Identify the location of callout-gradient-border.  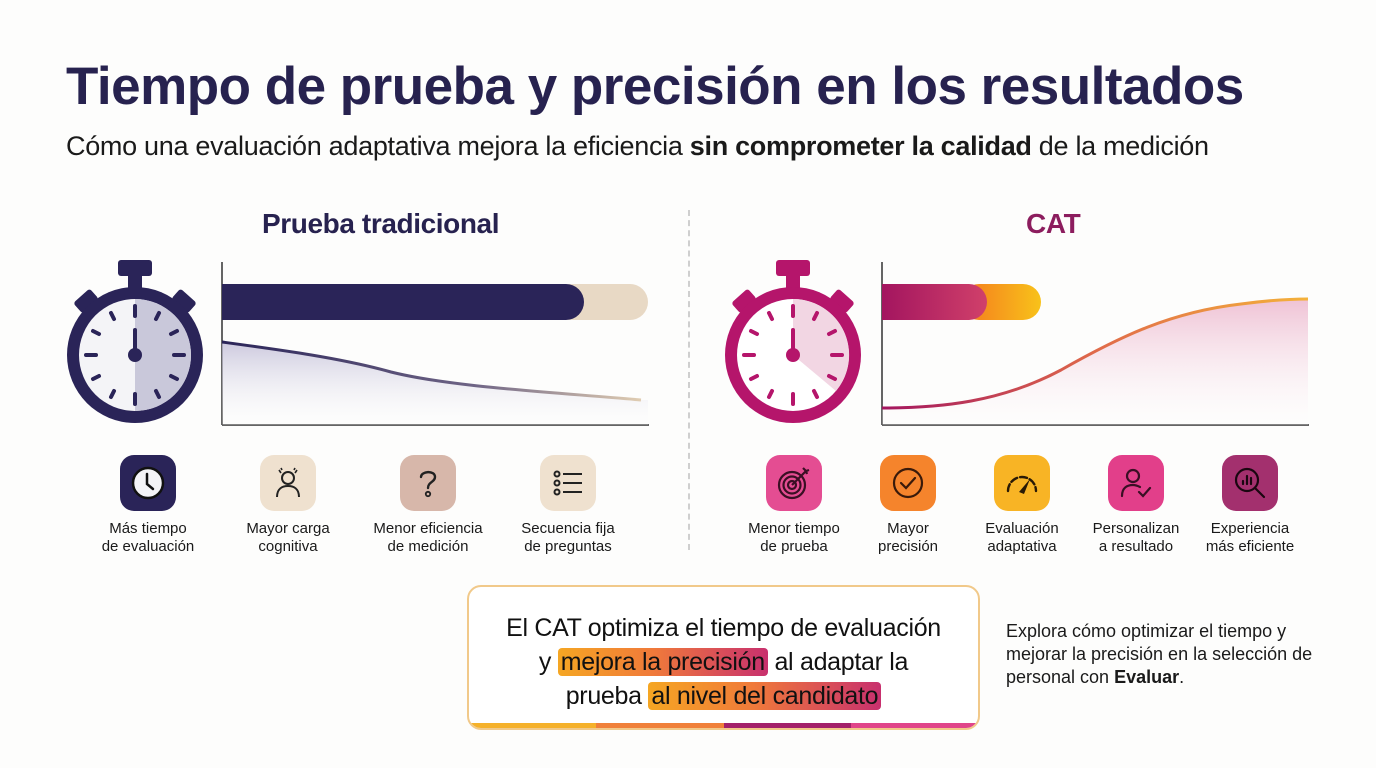
(723, 725).